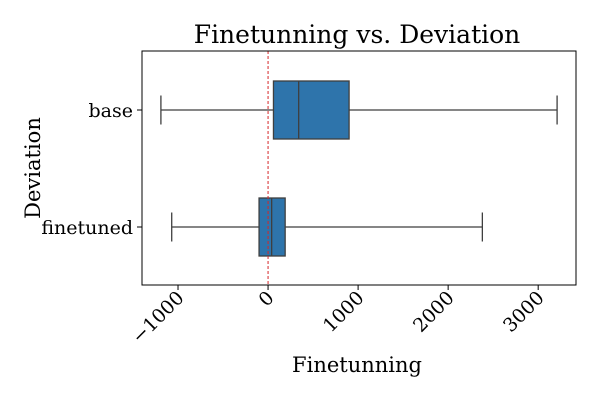 Image resolution: width=600 pixels, height=400 pixels. What do you see at coordinates (87, 228) in the screenshot?
I see `y-tick-label-finetuned: finetuned` at bounding box center [87, 228].